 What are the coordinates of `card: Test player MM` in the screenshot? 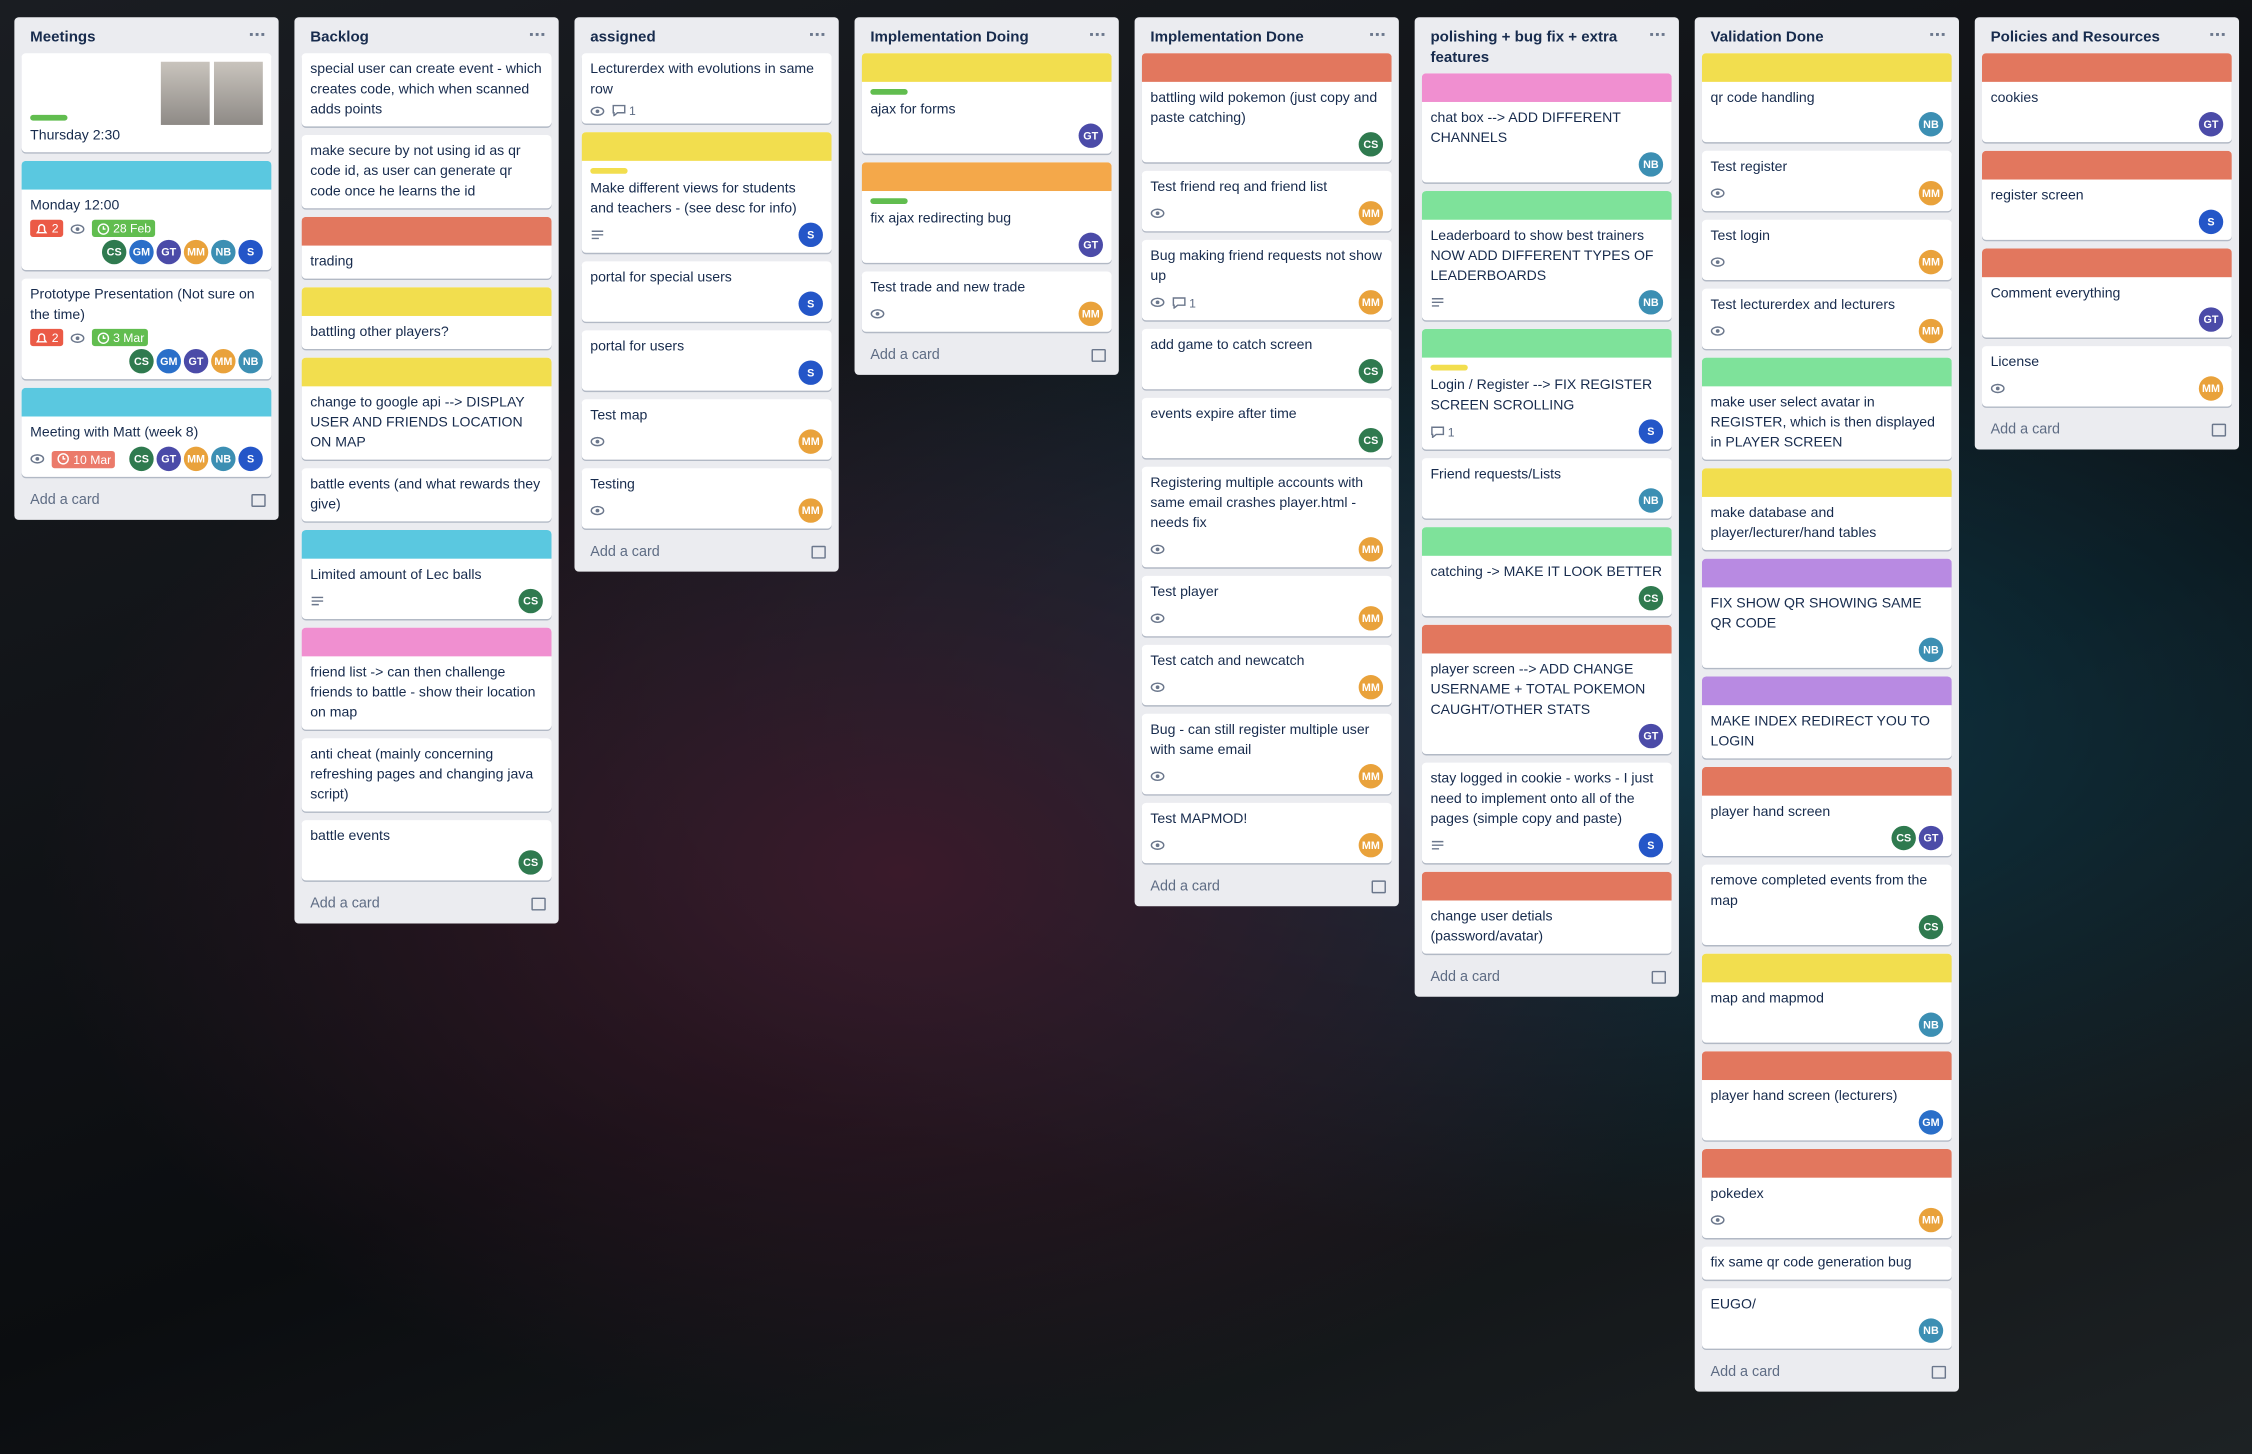 It's located at (1266, 606).